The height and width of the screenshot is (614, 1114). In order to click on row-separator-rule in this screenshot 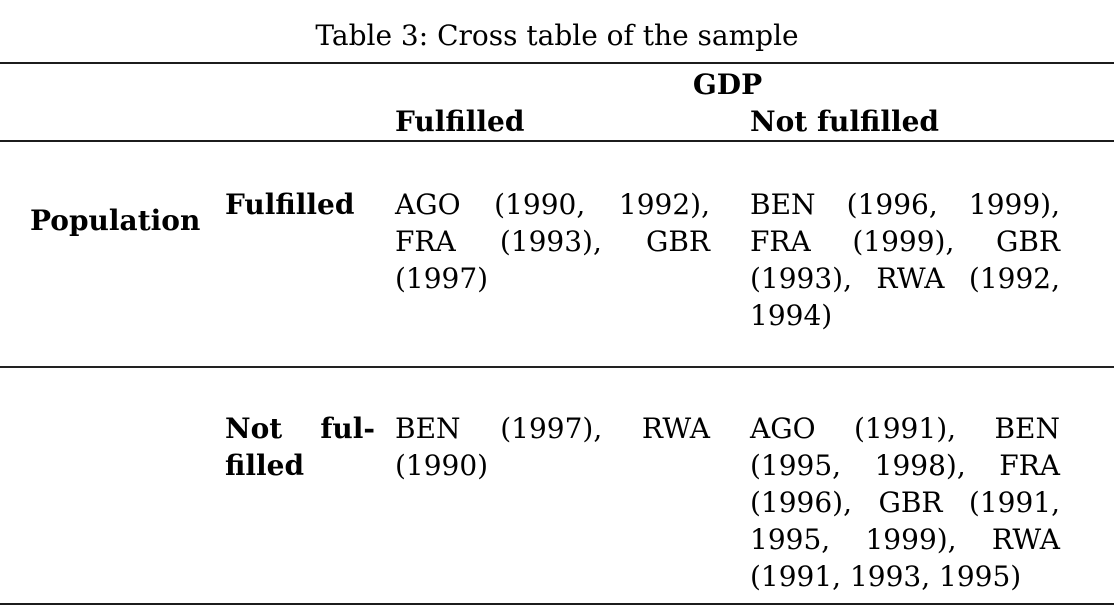, I will do `click(557, 367)`.